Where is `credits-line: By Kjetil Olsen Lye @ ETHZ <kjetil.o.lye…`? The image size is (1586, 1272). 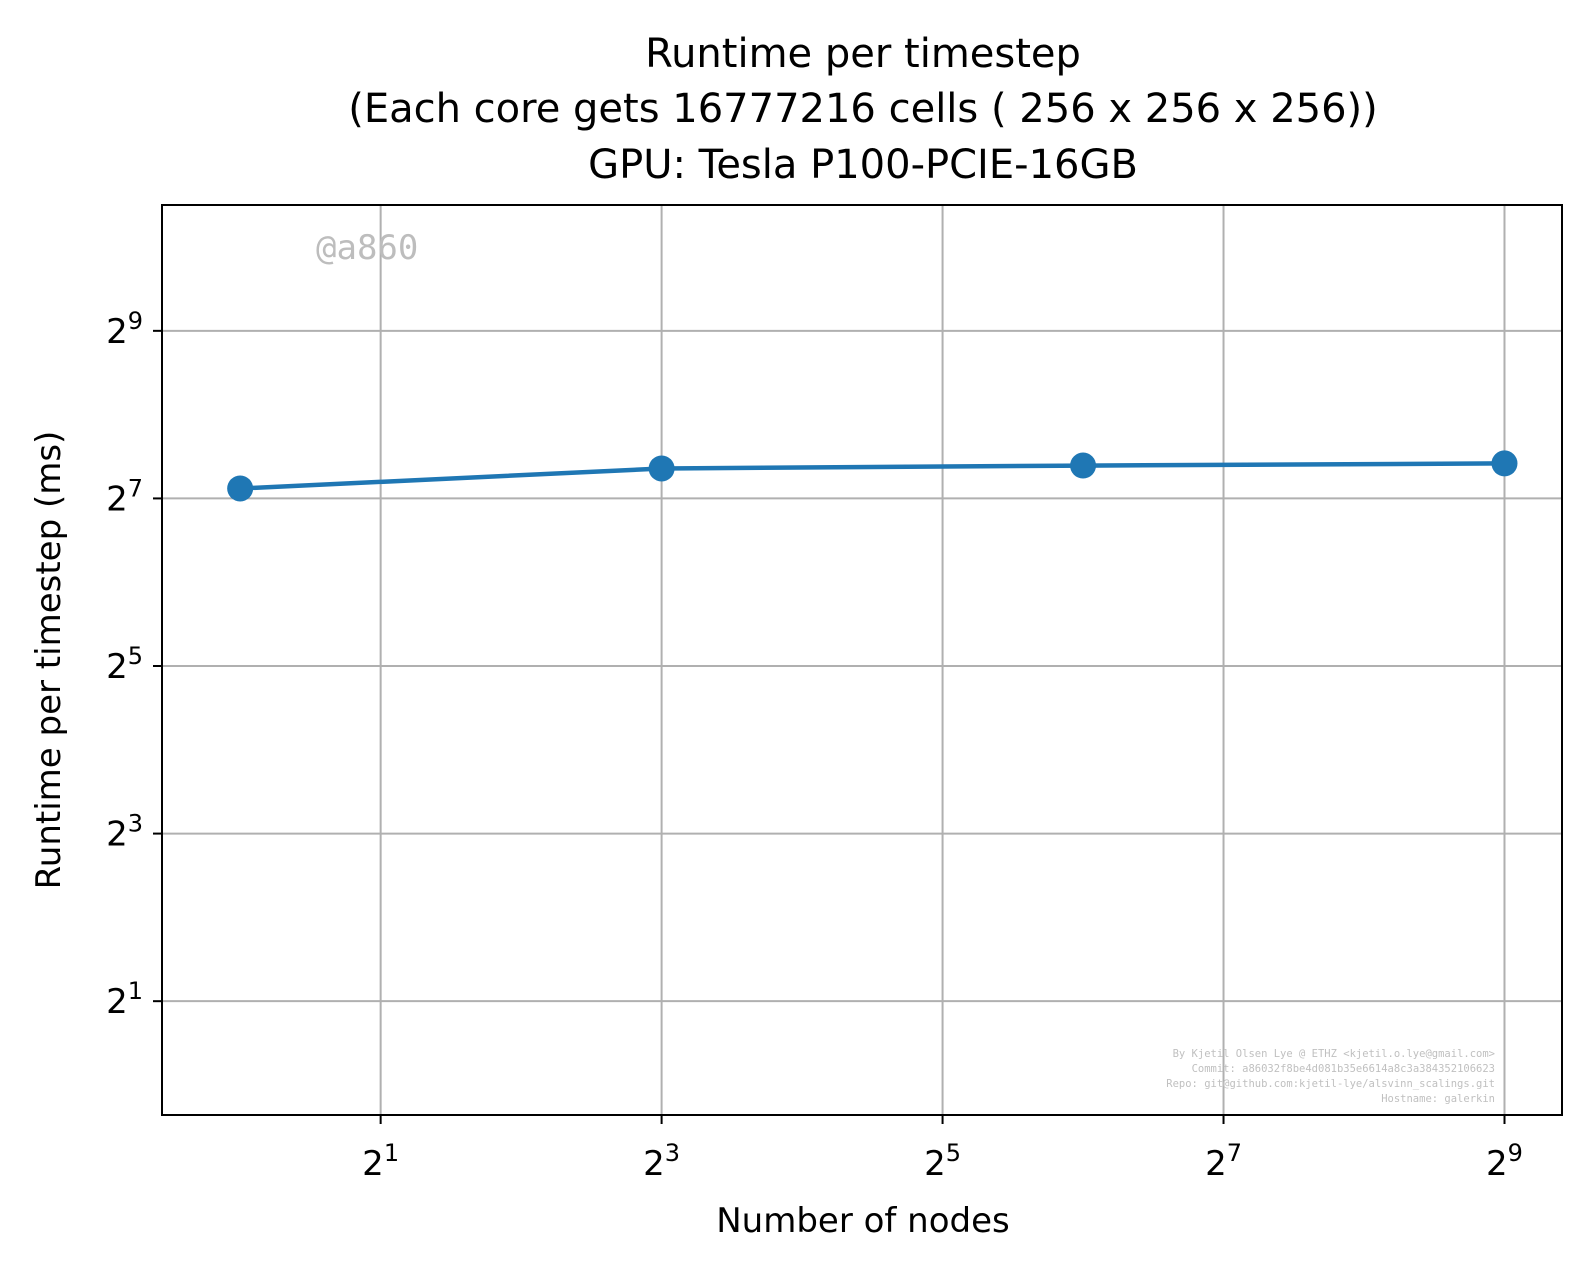 credits-line: By Kjetil Olsen Lye @ ETHZ <kjetil.o.lye… is located at coordinates (1334, 1054).